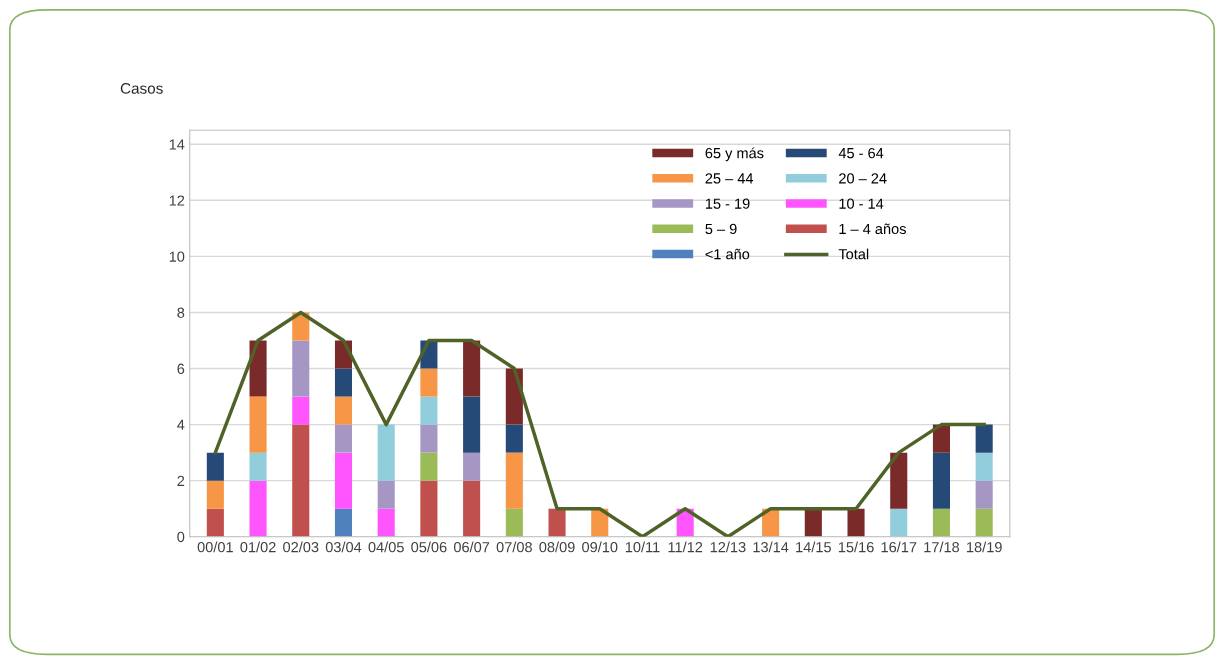 This screenshot has height=661, width=1224. What do you see at coordinates (600, 547) in the screenshot?
I see `x-tick-label: 09/10` at bounding box center [600, 547].